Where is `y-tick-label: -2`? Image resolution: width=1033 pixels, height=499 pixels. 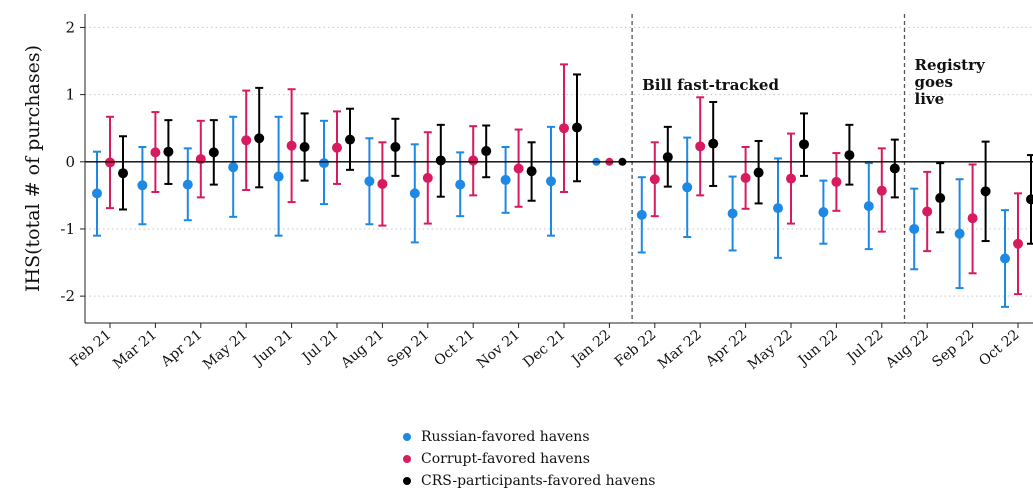 y-tick-label: -2 is located at coordinates (67, 296).